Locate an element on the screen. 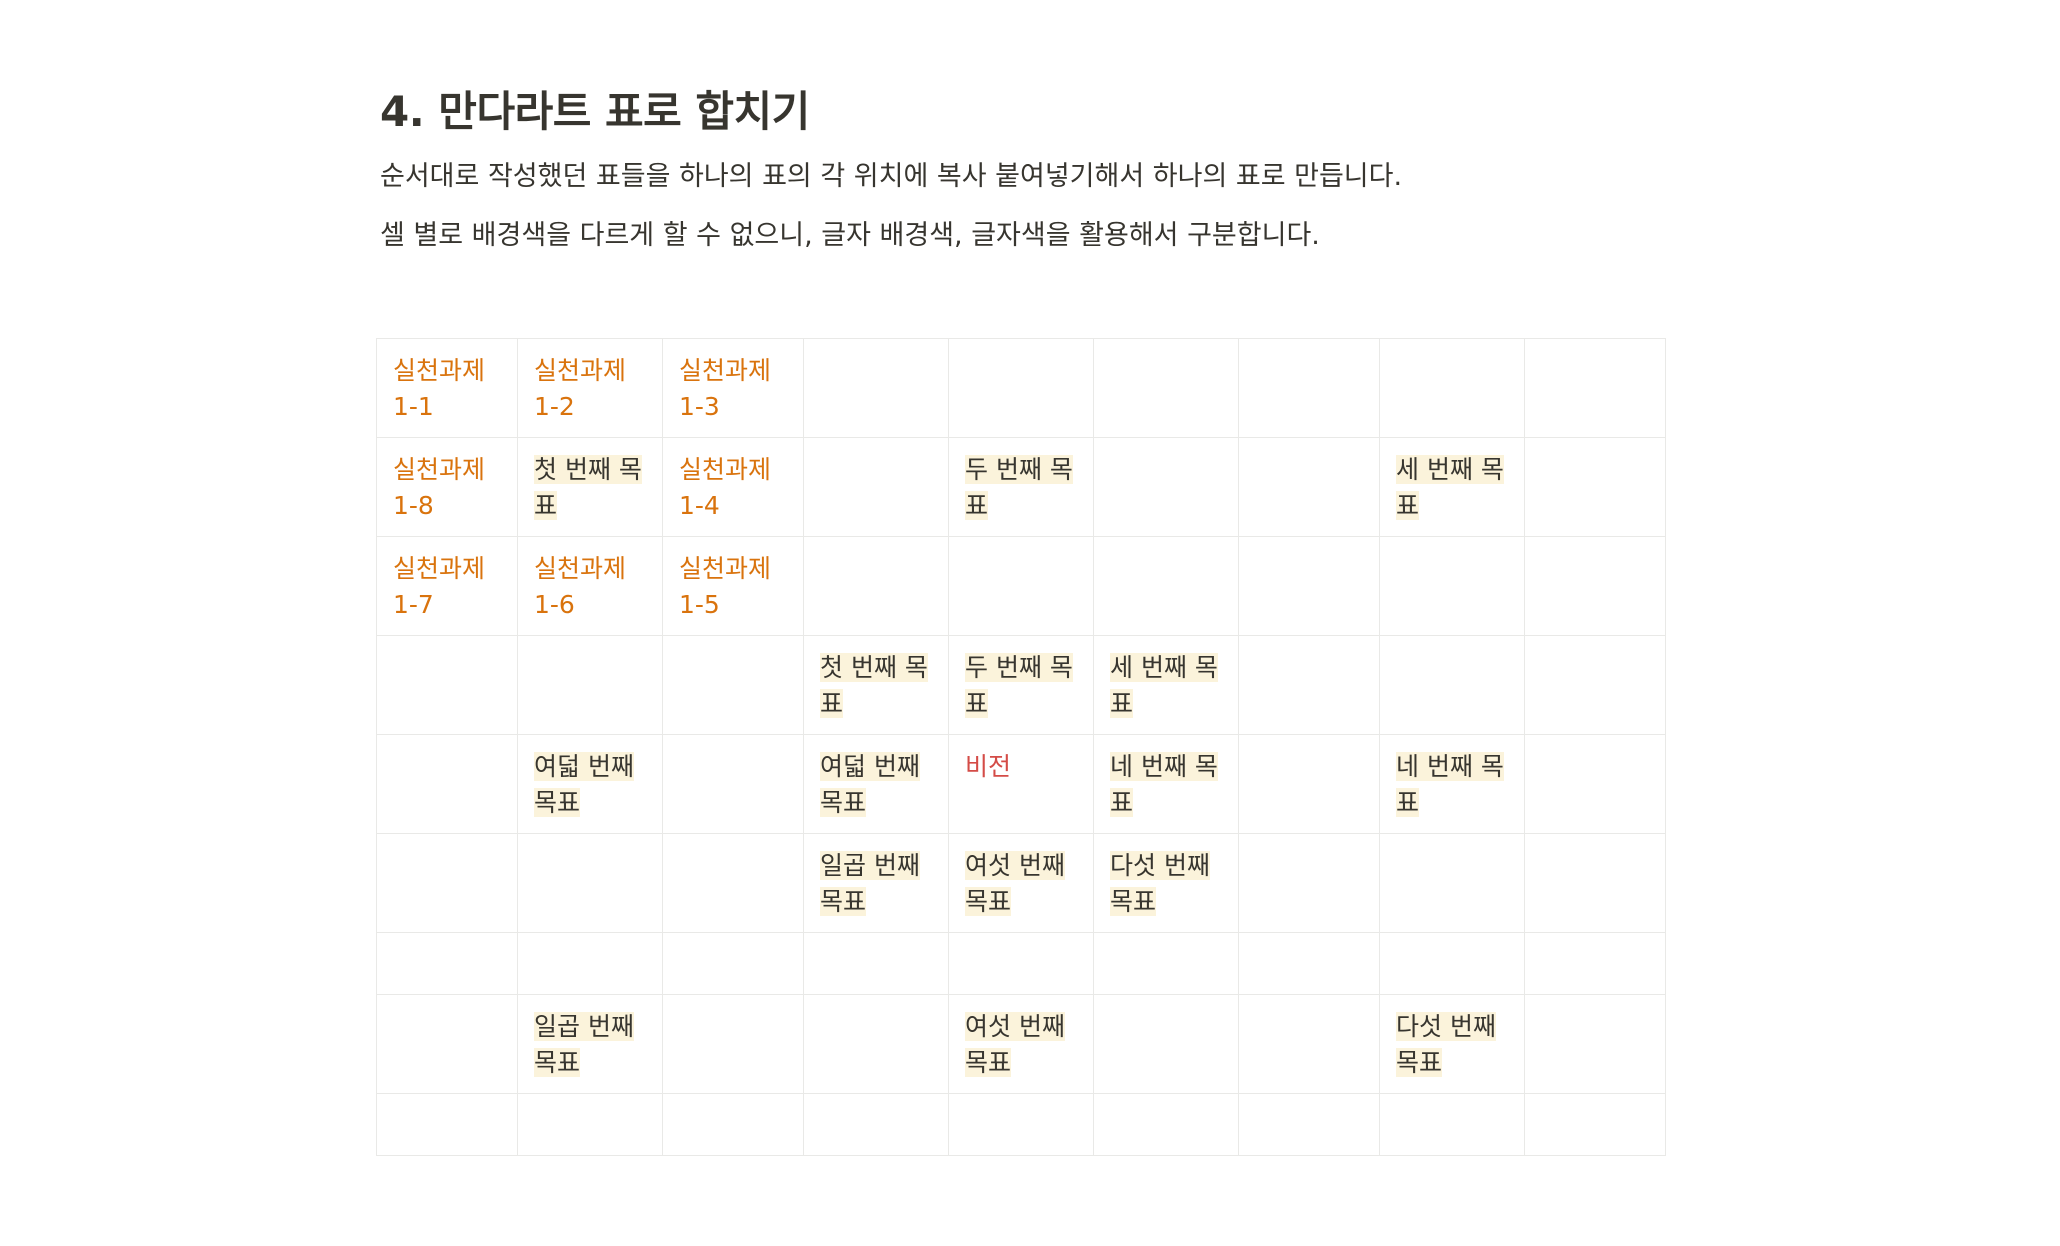 This screenshot has width=2060, height=1246. table-row is located at coordinates (1021, 963).